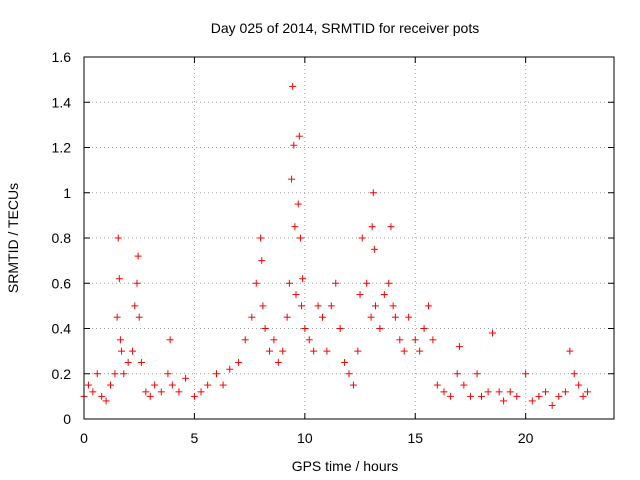 This screenshot has width=640, height=480. I want to click on y-tick-label: 1.4, so click(62, 102).